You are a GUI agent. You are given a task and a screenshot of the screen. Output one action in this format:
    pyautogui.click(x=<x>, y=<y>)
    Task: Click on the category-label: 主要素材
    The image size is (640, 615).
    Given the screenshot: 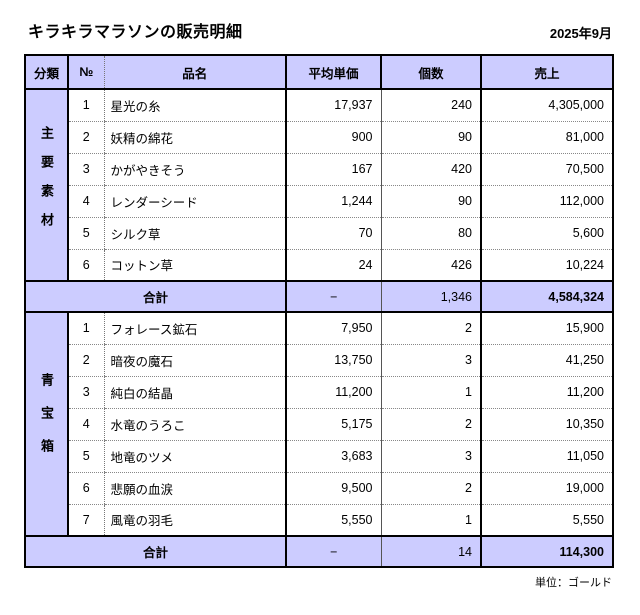 What is the action you would take?
    pyautogui.click(x=46, y=183)
    